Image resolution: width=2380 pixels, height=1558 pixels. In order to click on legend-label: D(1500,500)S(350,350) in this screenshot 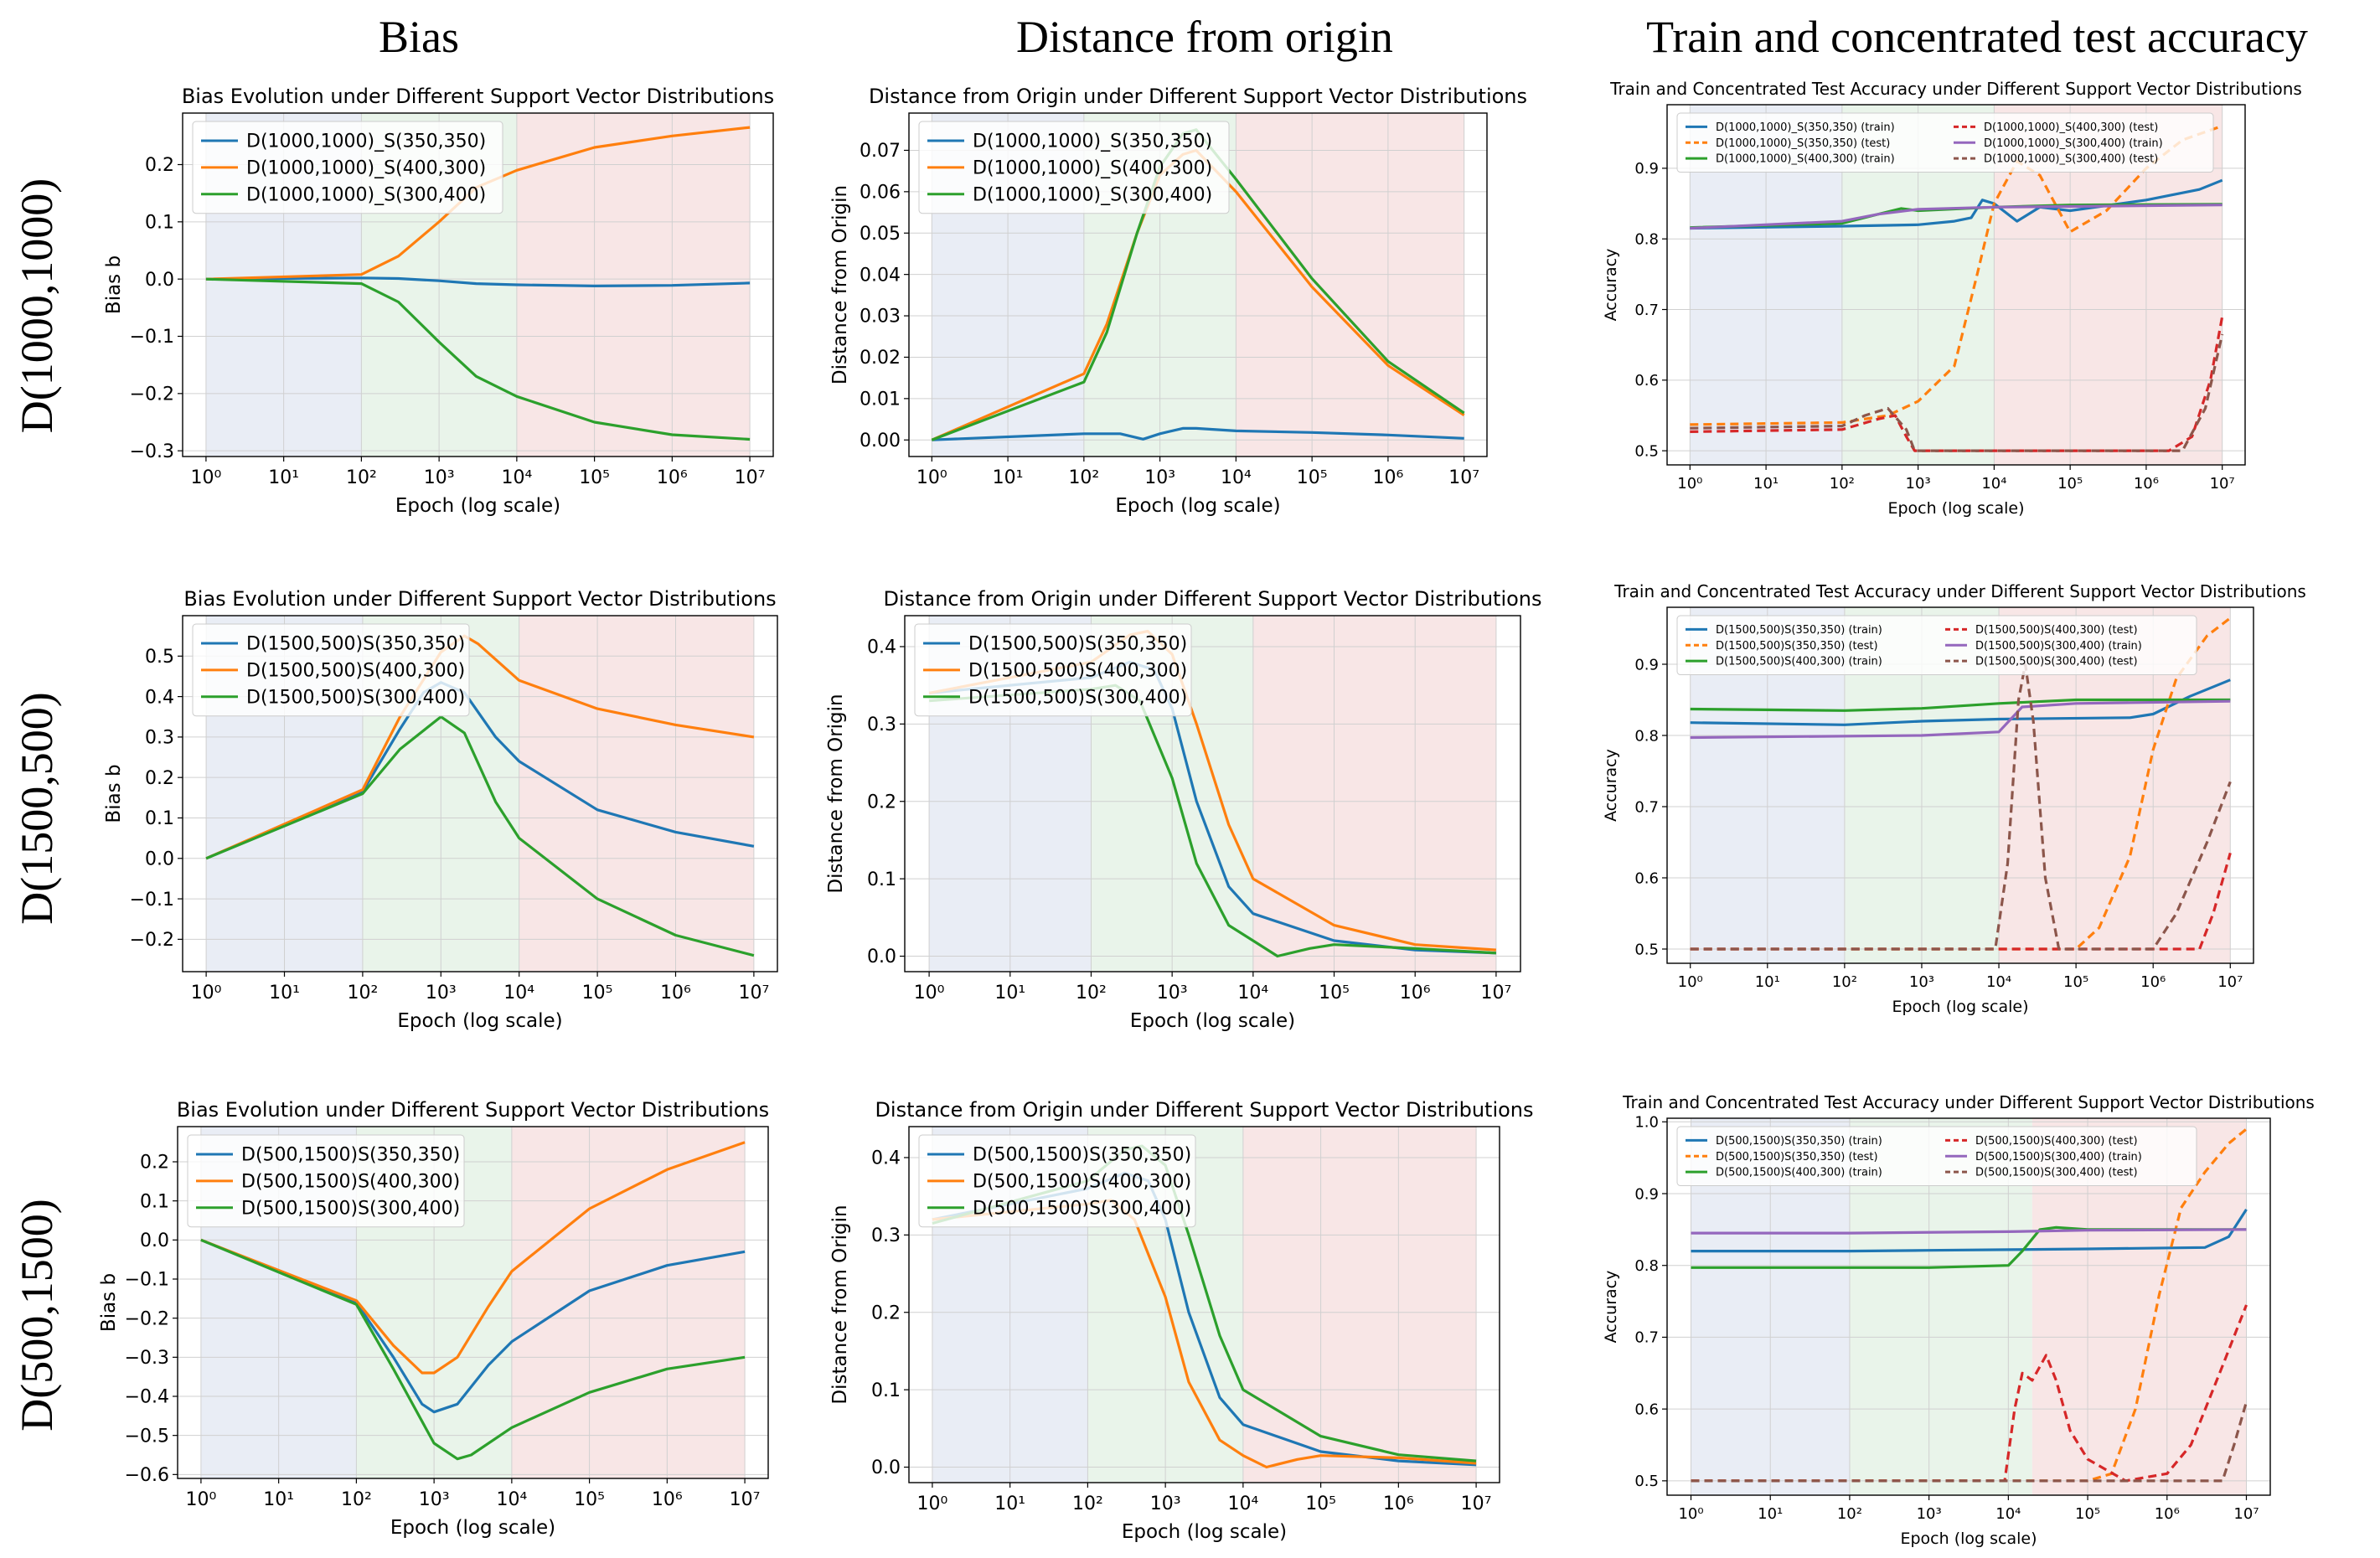, I will do `click(1077, 644)`.